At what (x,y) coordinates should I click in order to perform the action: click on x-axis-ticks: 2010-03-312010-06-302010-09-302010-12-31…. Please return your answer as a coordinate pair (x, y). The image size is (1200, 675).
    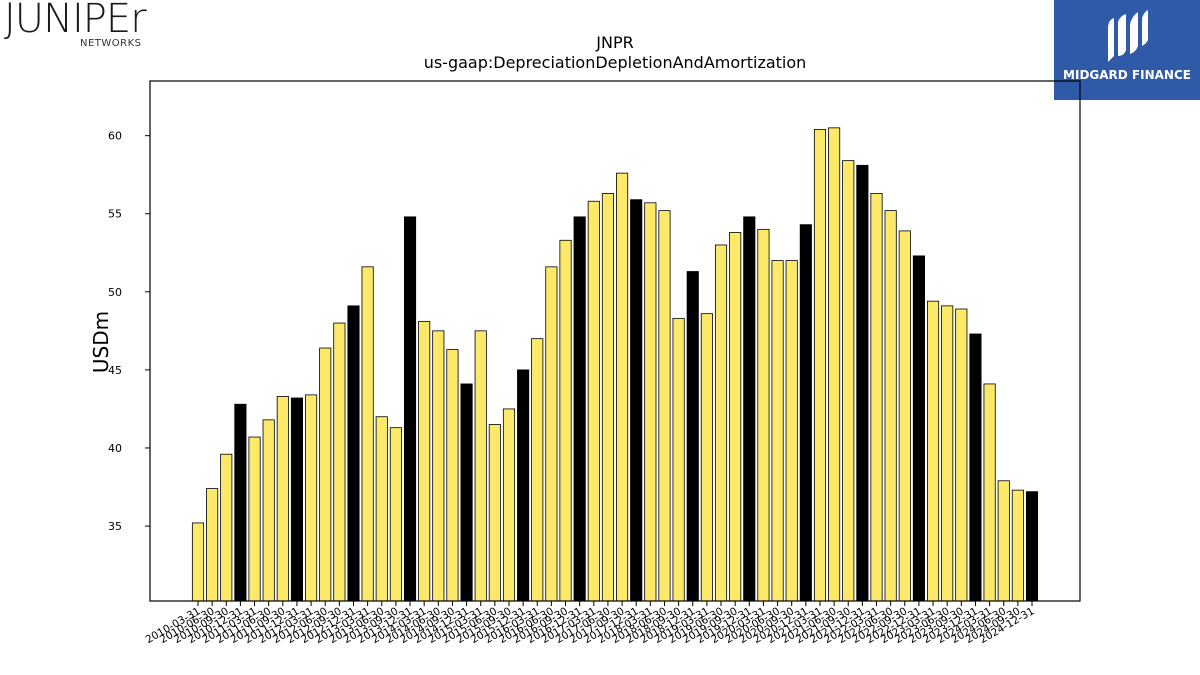
    Looking at the image, I should click on (590, 623).